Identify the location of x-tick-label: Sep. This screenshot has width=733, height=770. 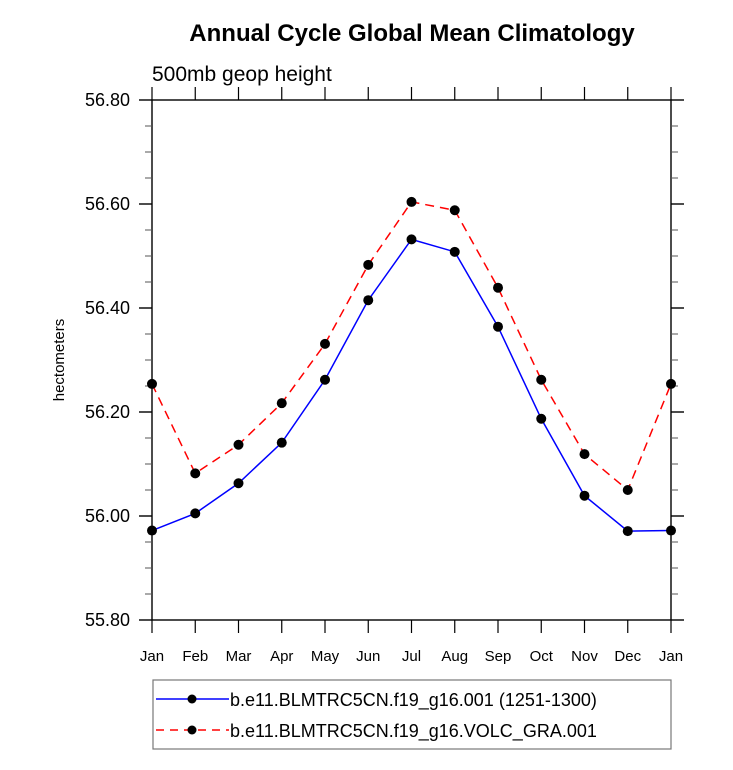
(498, 656).